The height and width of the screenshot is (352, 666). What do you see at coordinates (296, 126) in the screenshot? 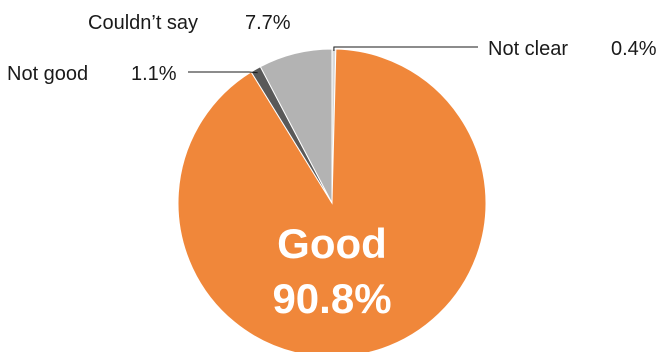
I see `pie-slice-couldnt-say` at bounding box center [296, 126].